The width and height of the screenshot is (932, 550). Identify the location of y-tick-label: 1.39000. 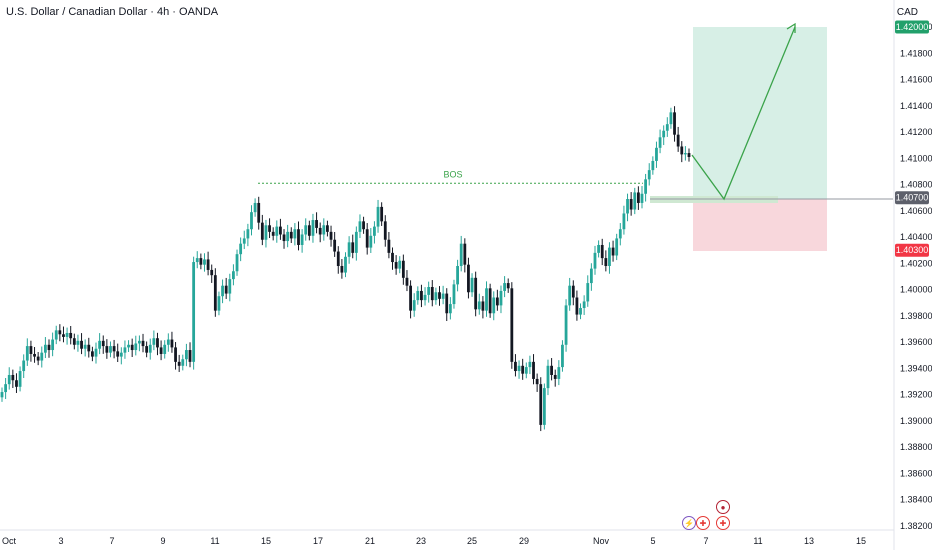
(916, 421).